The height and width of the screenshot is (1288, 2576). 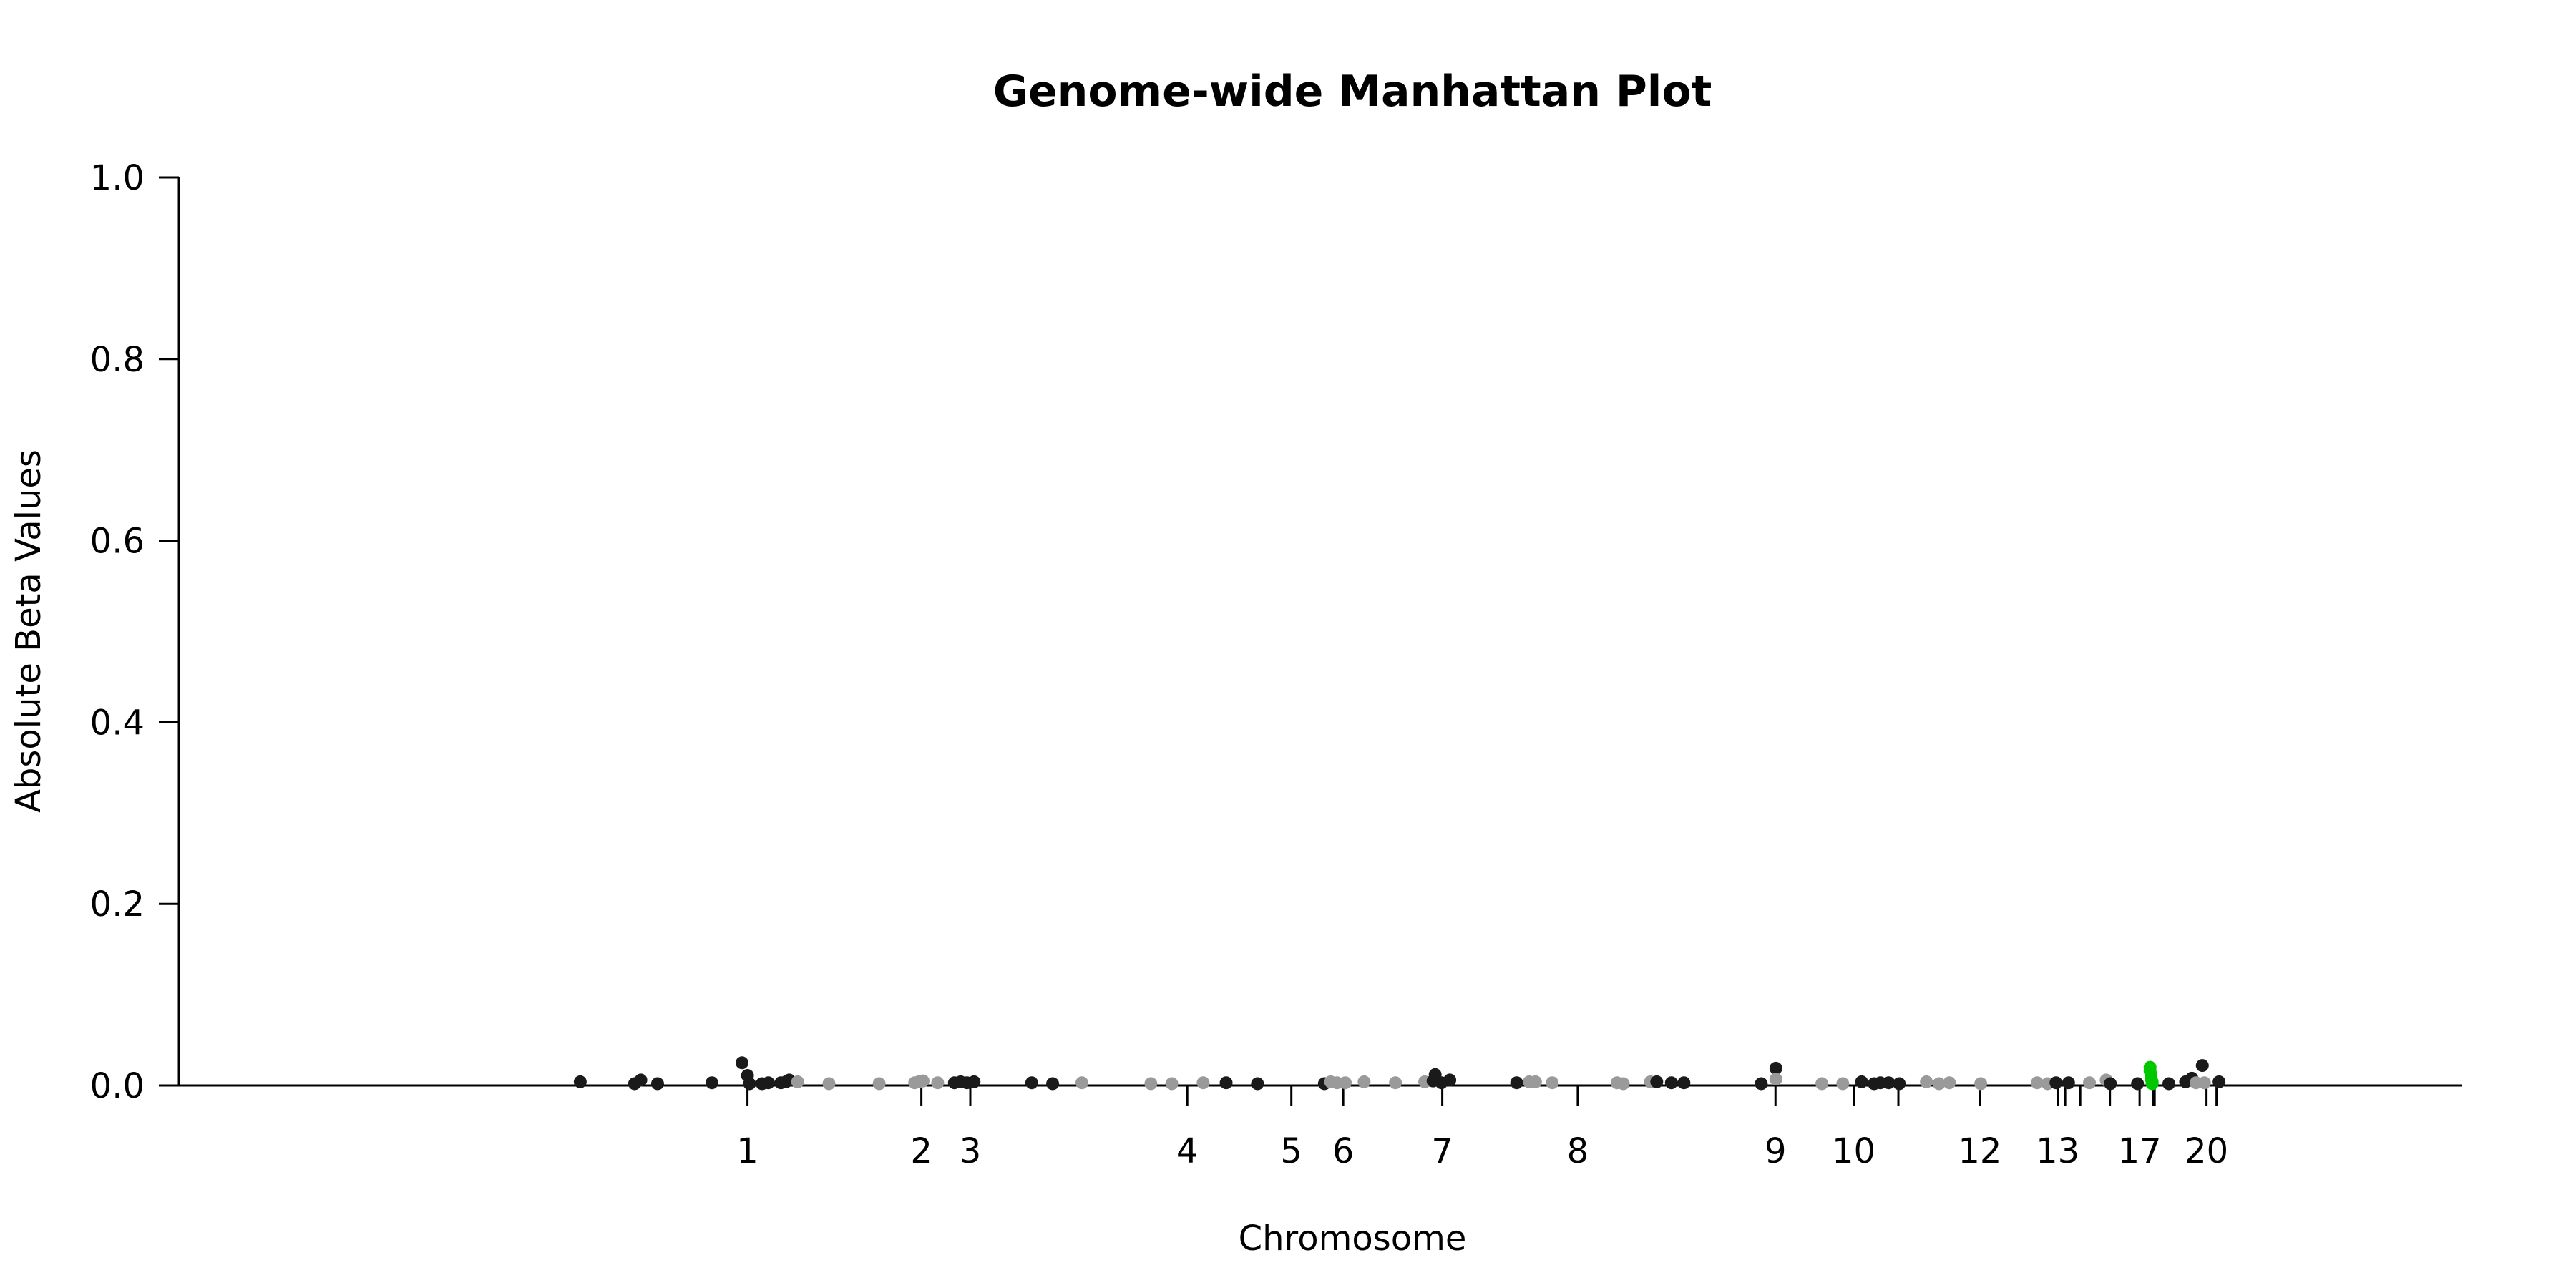 I want to click on x-axis: 1 2 3 4 5 6 7 8 9 10 12 13 17 20, so click(x=1320, y=1127).